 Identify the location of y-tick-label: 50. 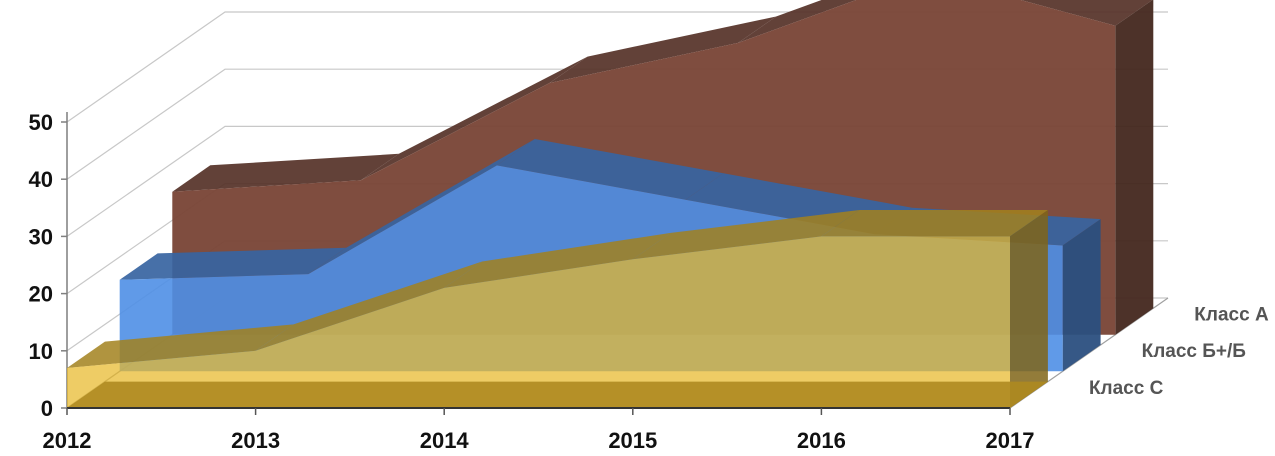
(41, 122).